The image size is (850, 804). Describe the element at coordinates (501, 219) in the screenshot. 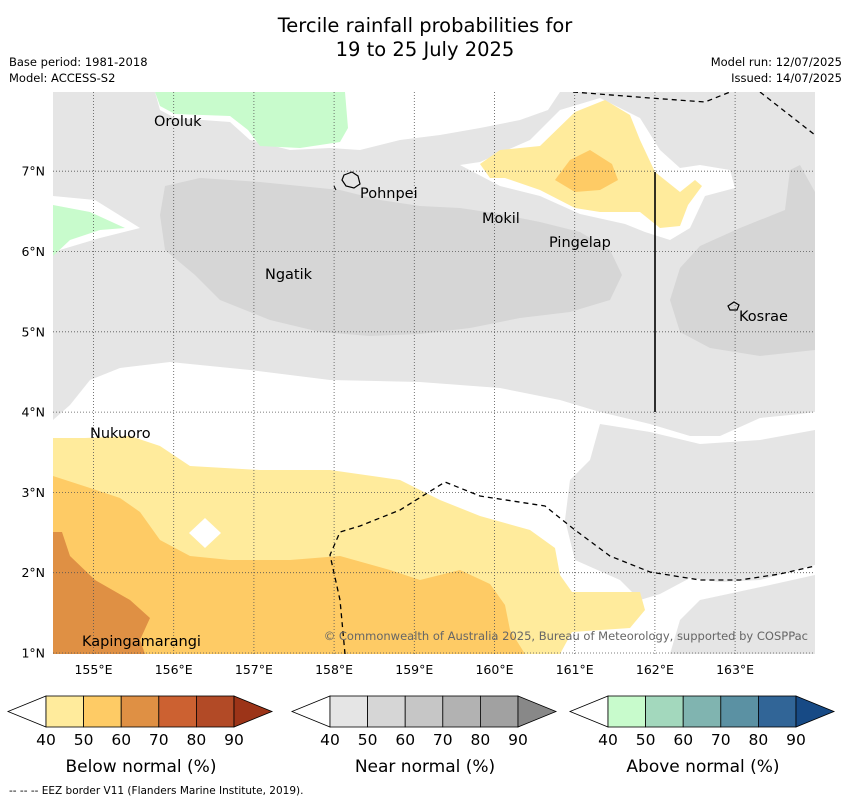

I see `place-mokil: Mokil` at that location.